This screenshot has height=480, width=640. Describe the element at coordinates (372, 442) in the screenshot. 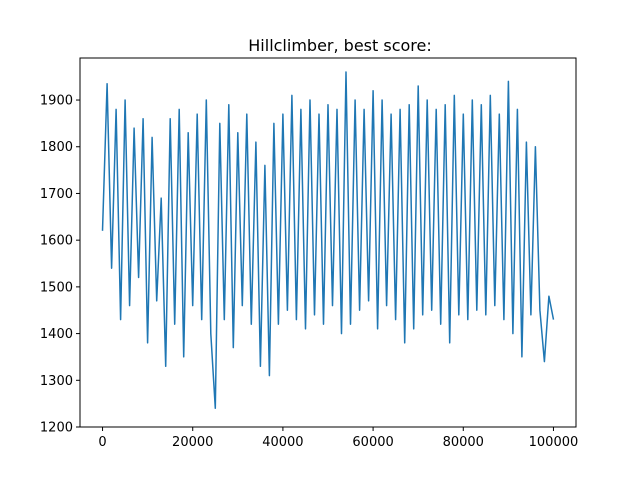

I see `x-tick-label: 60000` at that location.